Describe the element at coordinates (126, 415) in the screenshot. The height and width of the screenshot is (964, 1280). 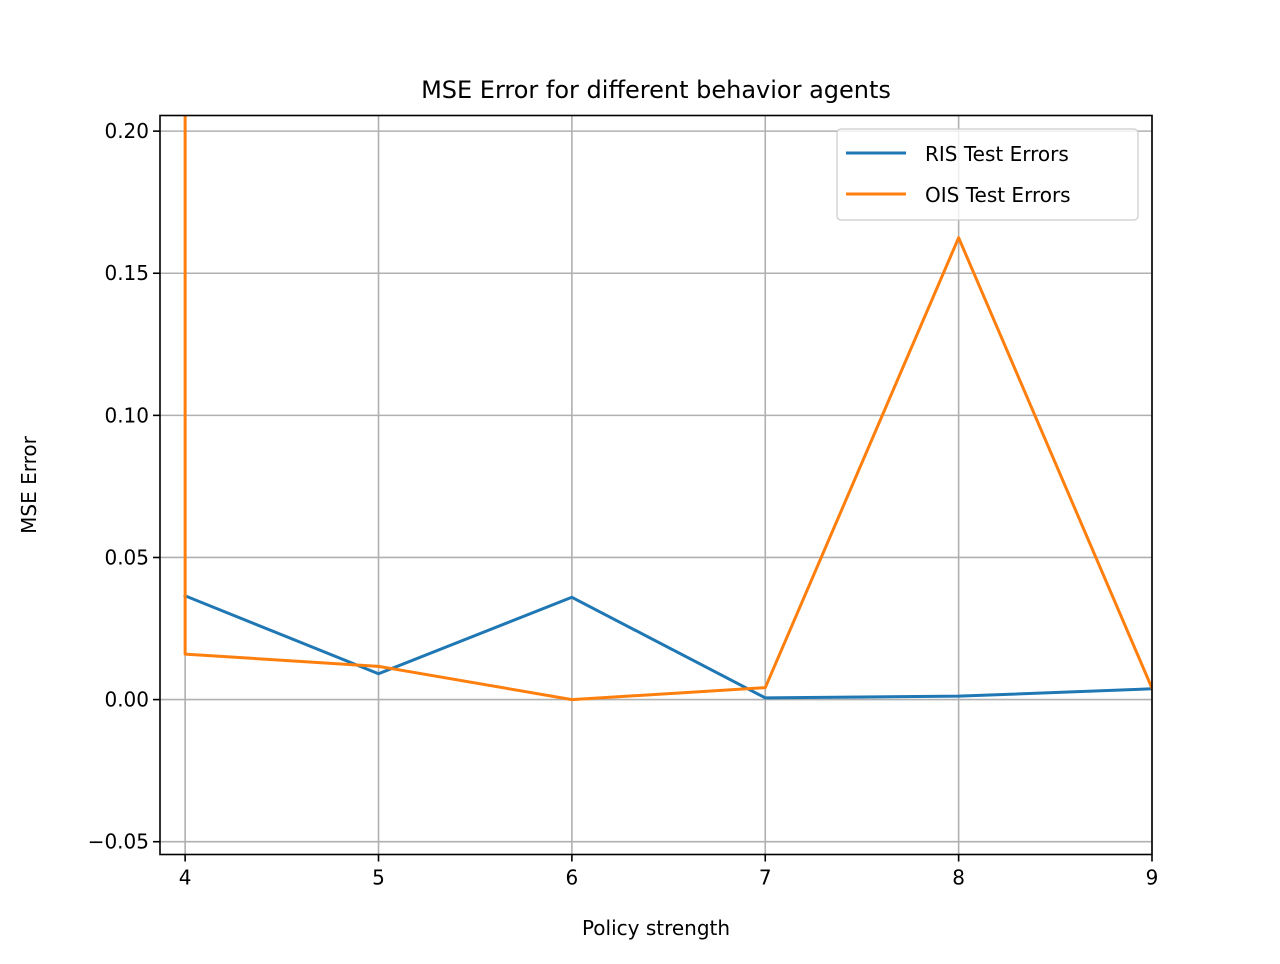
I see `y-tick-label: 0.10` at that location.